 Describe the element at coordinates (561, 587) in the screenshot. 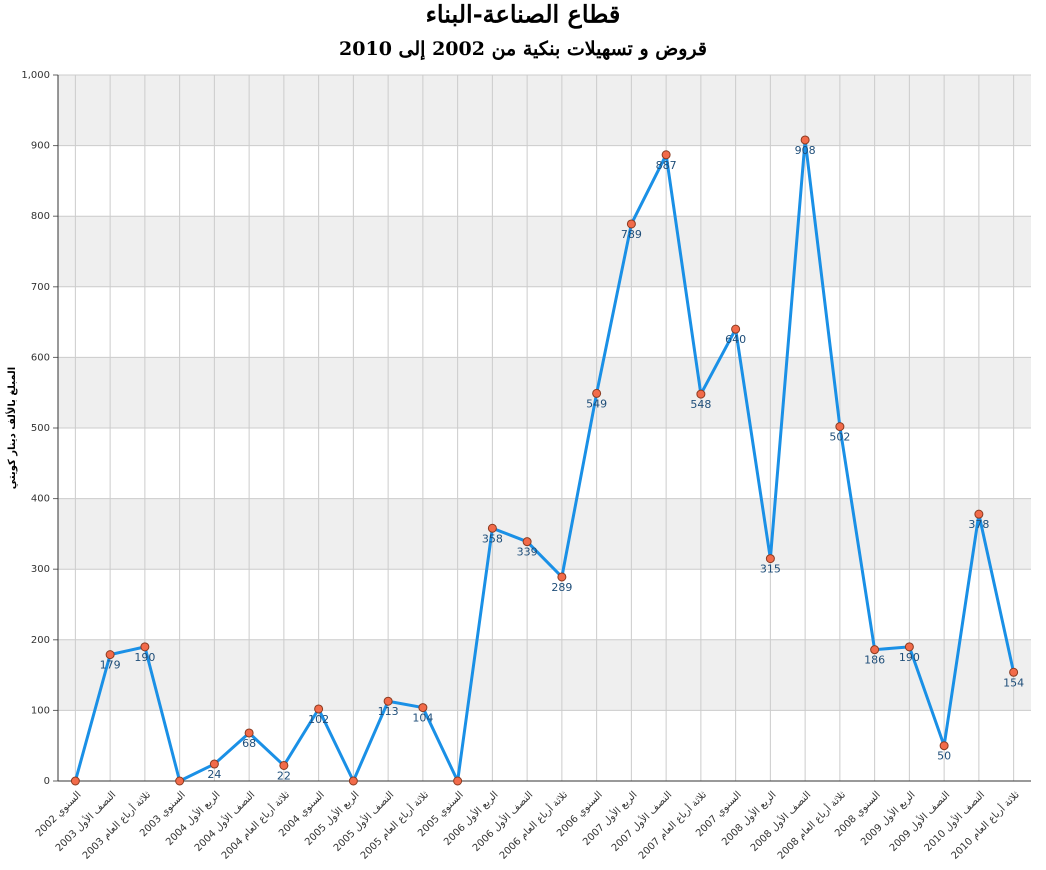

I see `value-label: 289` at that location.